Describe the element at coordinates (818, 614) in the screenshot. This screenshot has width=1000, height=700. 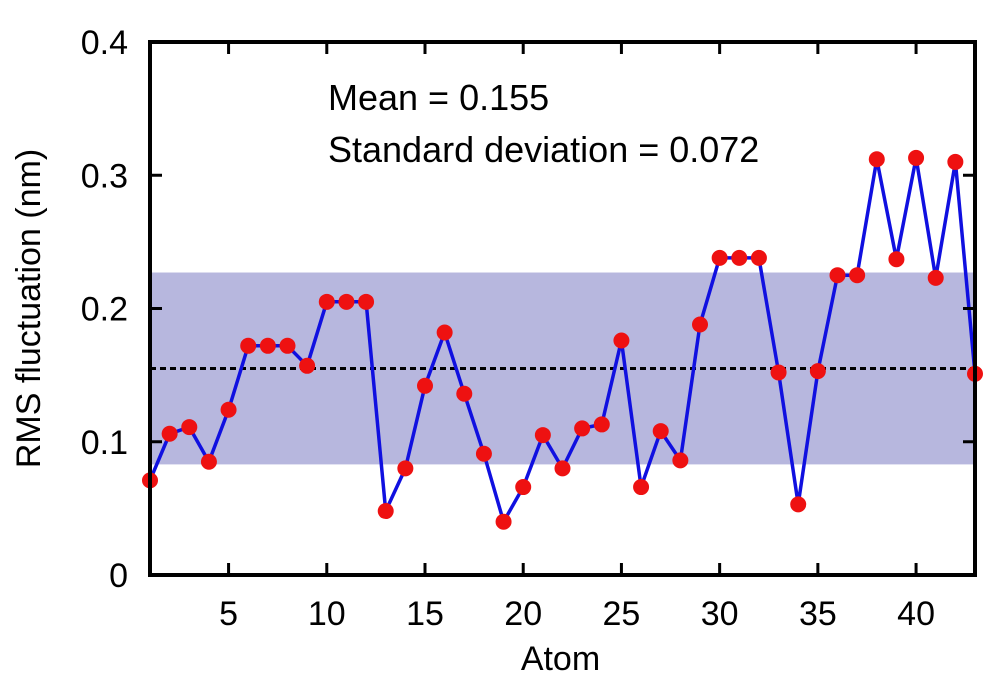
I see `x-tick-label: 35` at that location.